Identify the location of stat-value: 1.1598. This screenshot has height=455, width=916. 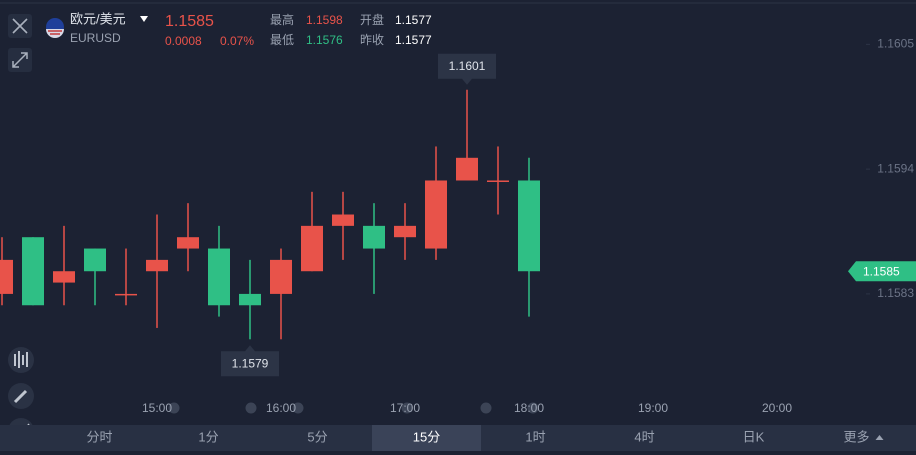
(324, 20).